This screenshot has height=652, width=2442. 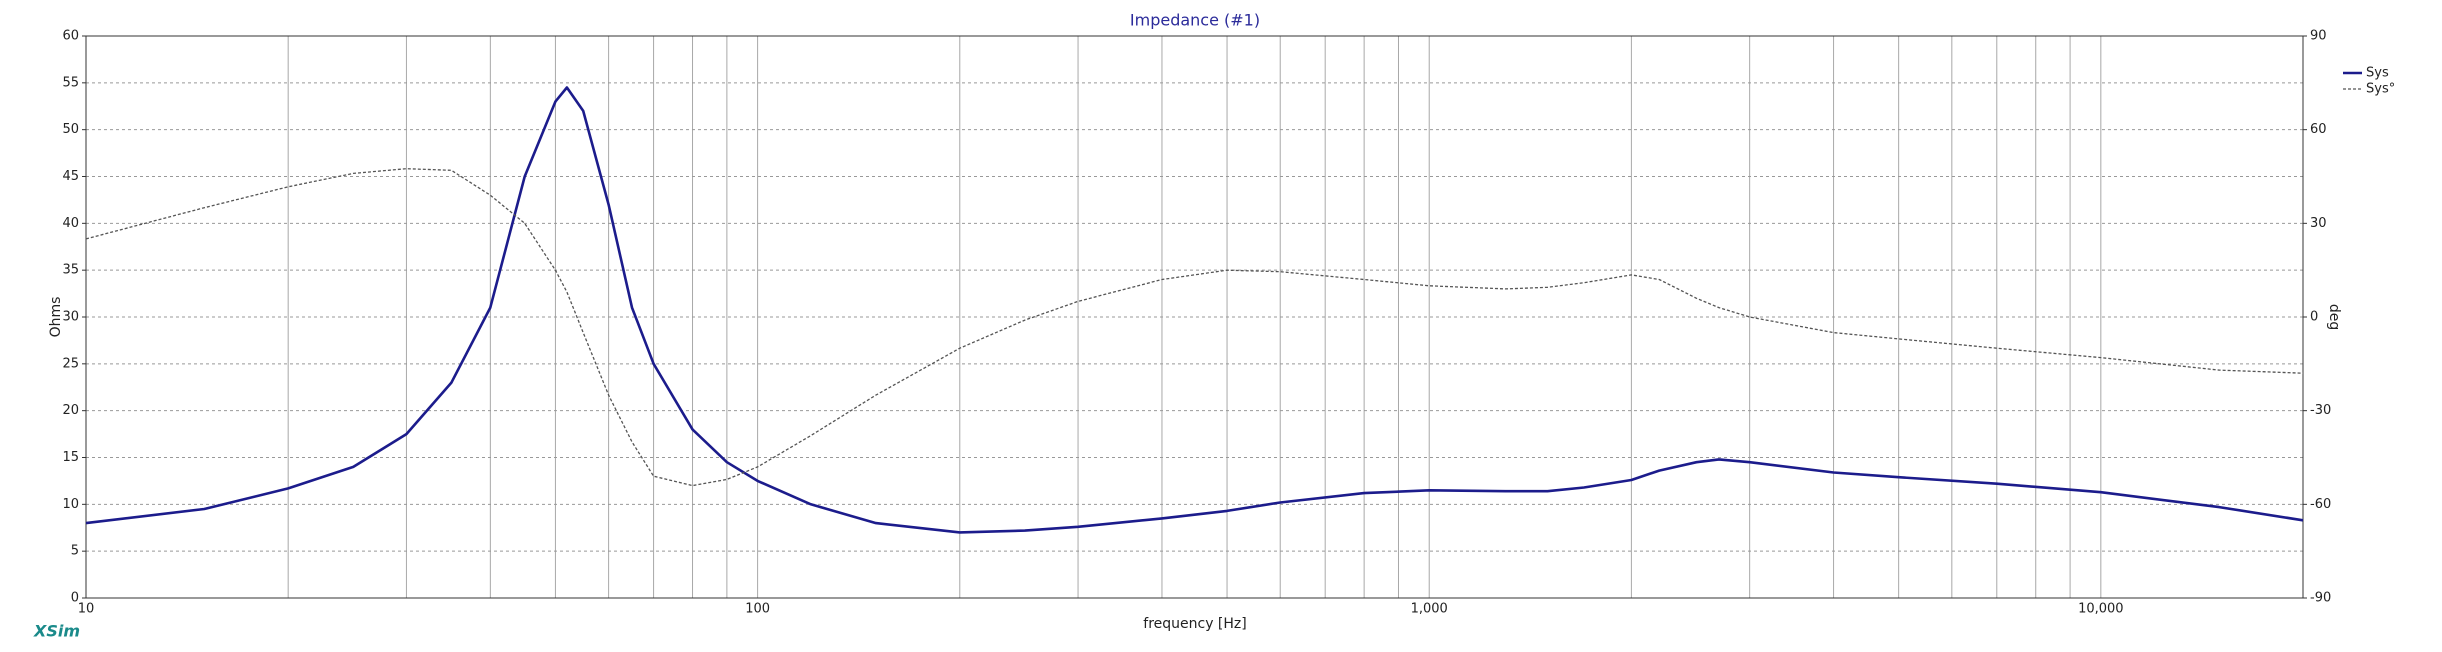 What do you see at coordinates (2320, 598) in the screenshot?
I see `y2-tick-label: -90` at bounding box center [2320, 598].